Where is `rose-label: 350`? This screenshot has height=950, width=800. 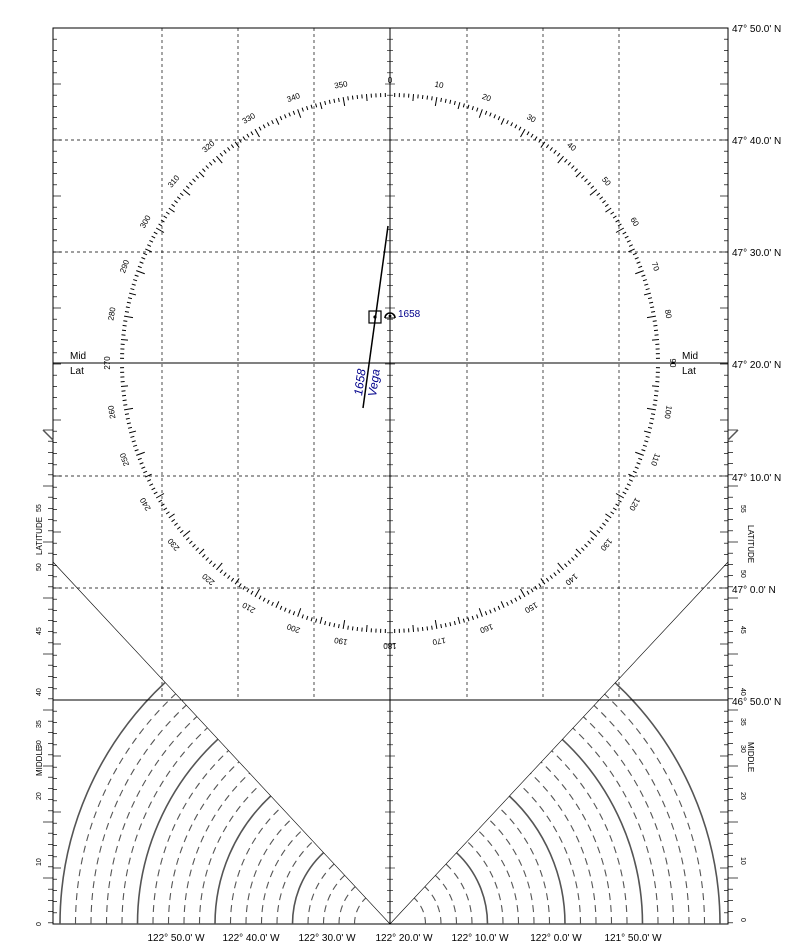 rose-label: 350 is located at coordinates (341, 84).